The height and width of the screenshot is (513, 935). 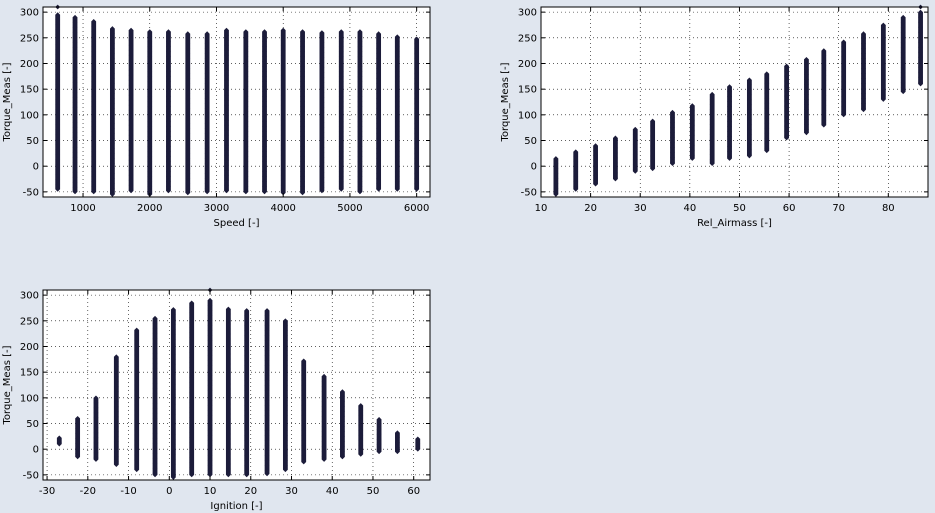 I want to click on x-tick-label: 70, so click(x=838, y=208).